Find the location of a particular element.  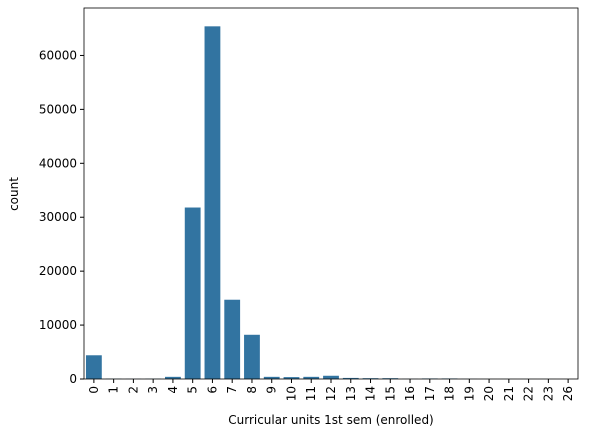

x-tick-label: 7 is located at coordinates (232, 390).